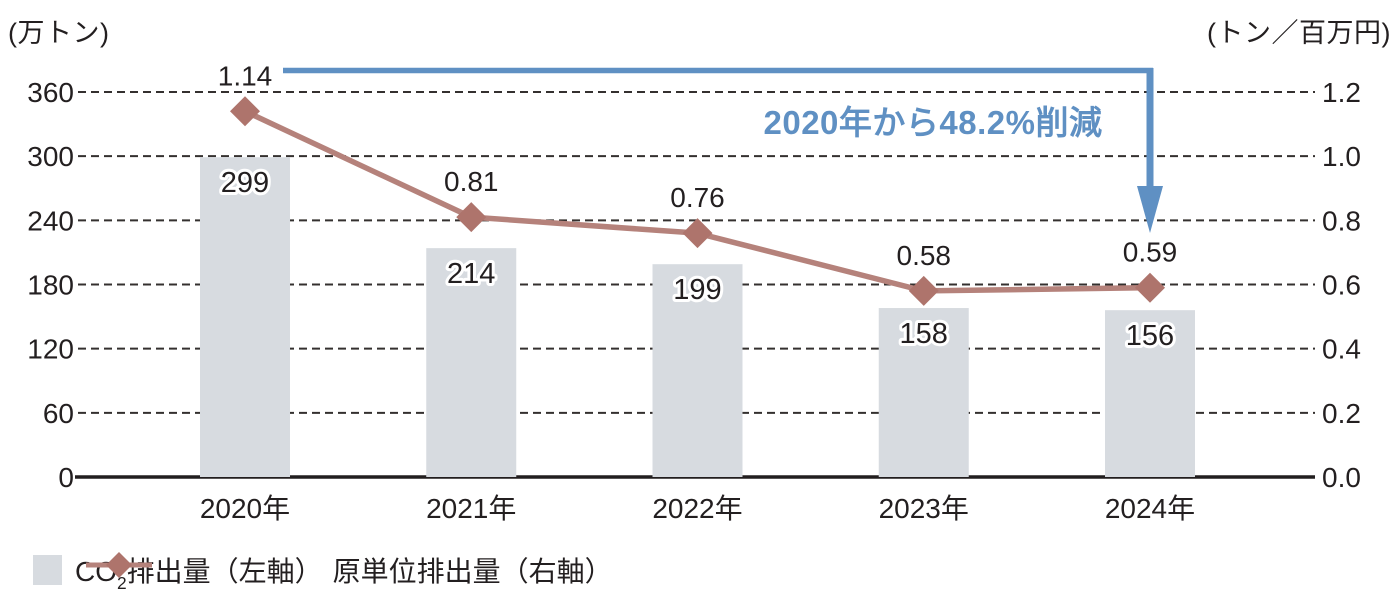 Image resolution: width=1400 pixels, height=603 pixels. I want to click on bar-2022年, so click(697, 370).